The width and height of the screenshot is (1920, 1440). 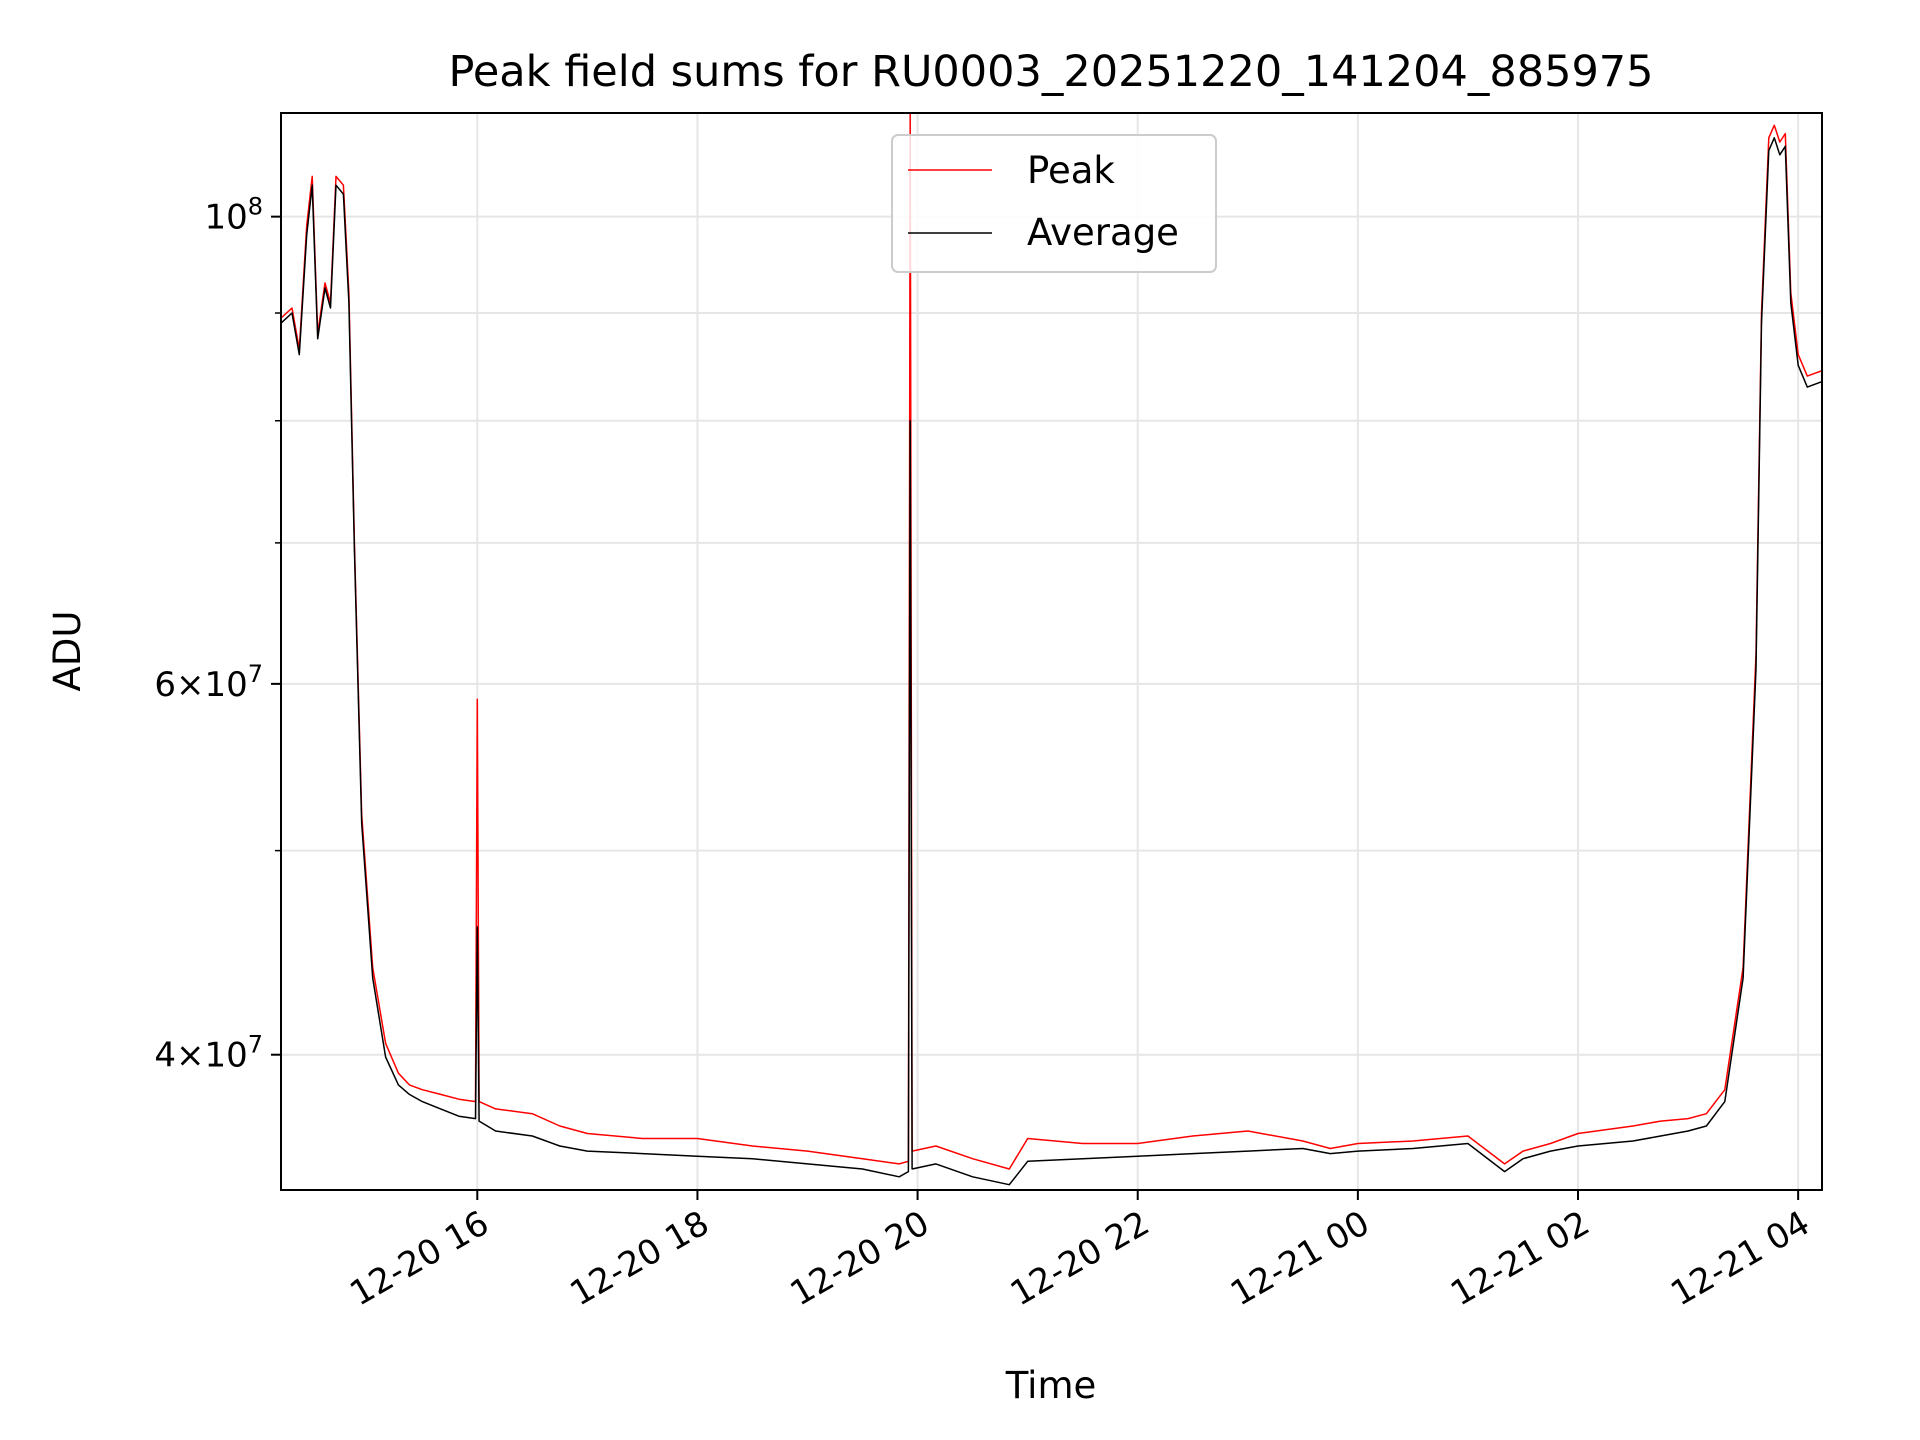 I want to click on x-axis-label: Time, so click(x=1051, y=1385).